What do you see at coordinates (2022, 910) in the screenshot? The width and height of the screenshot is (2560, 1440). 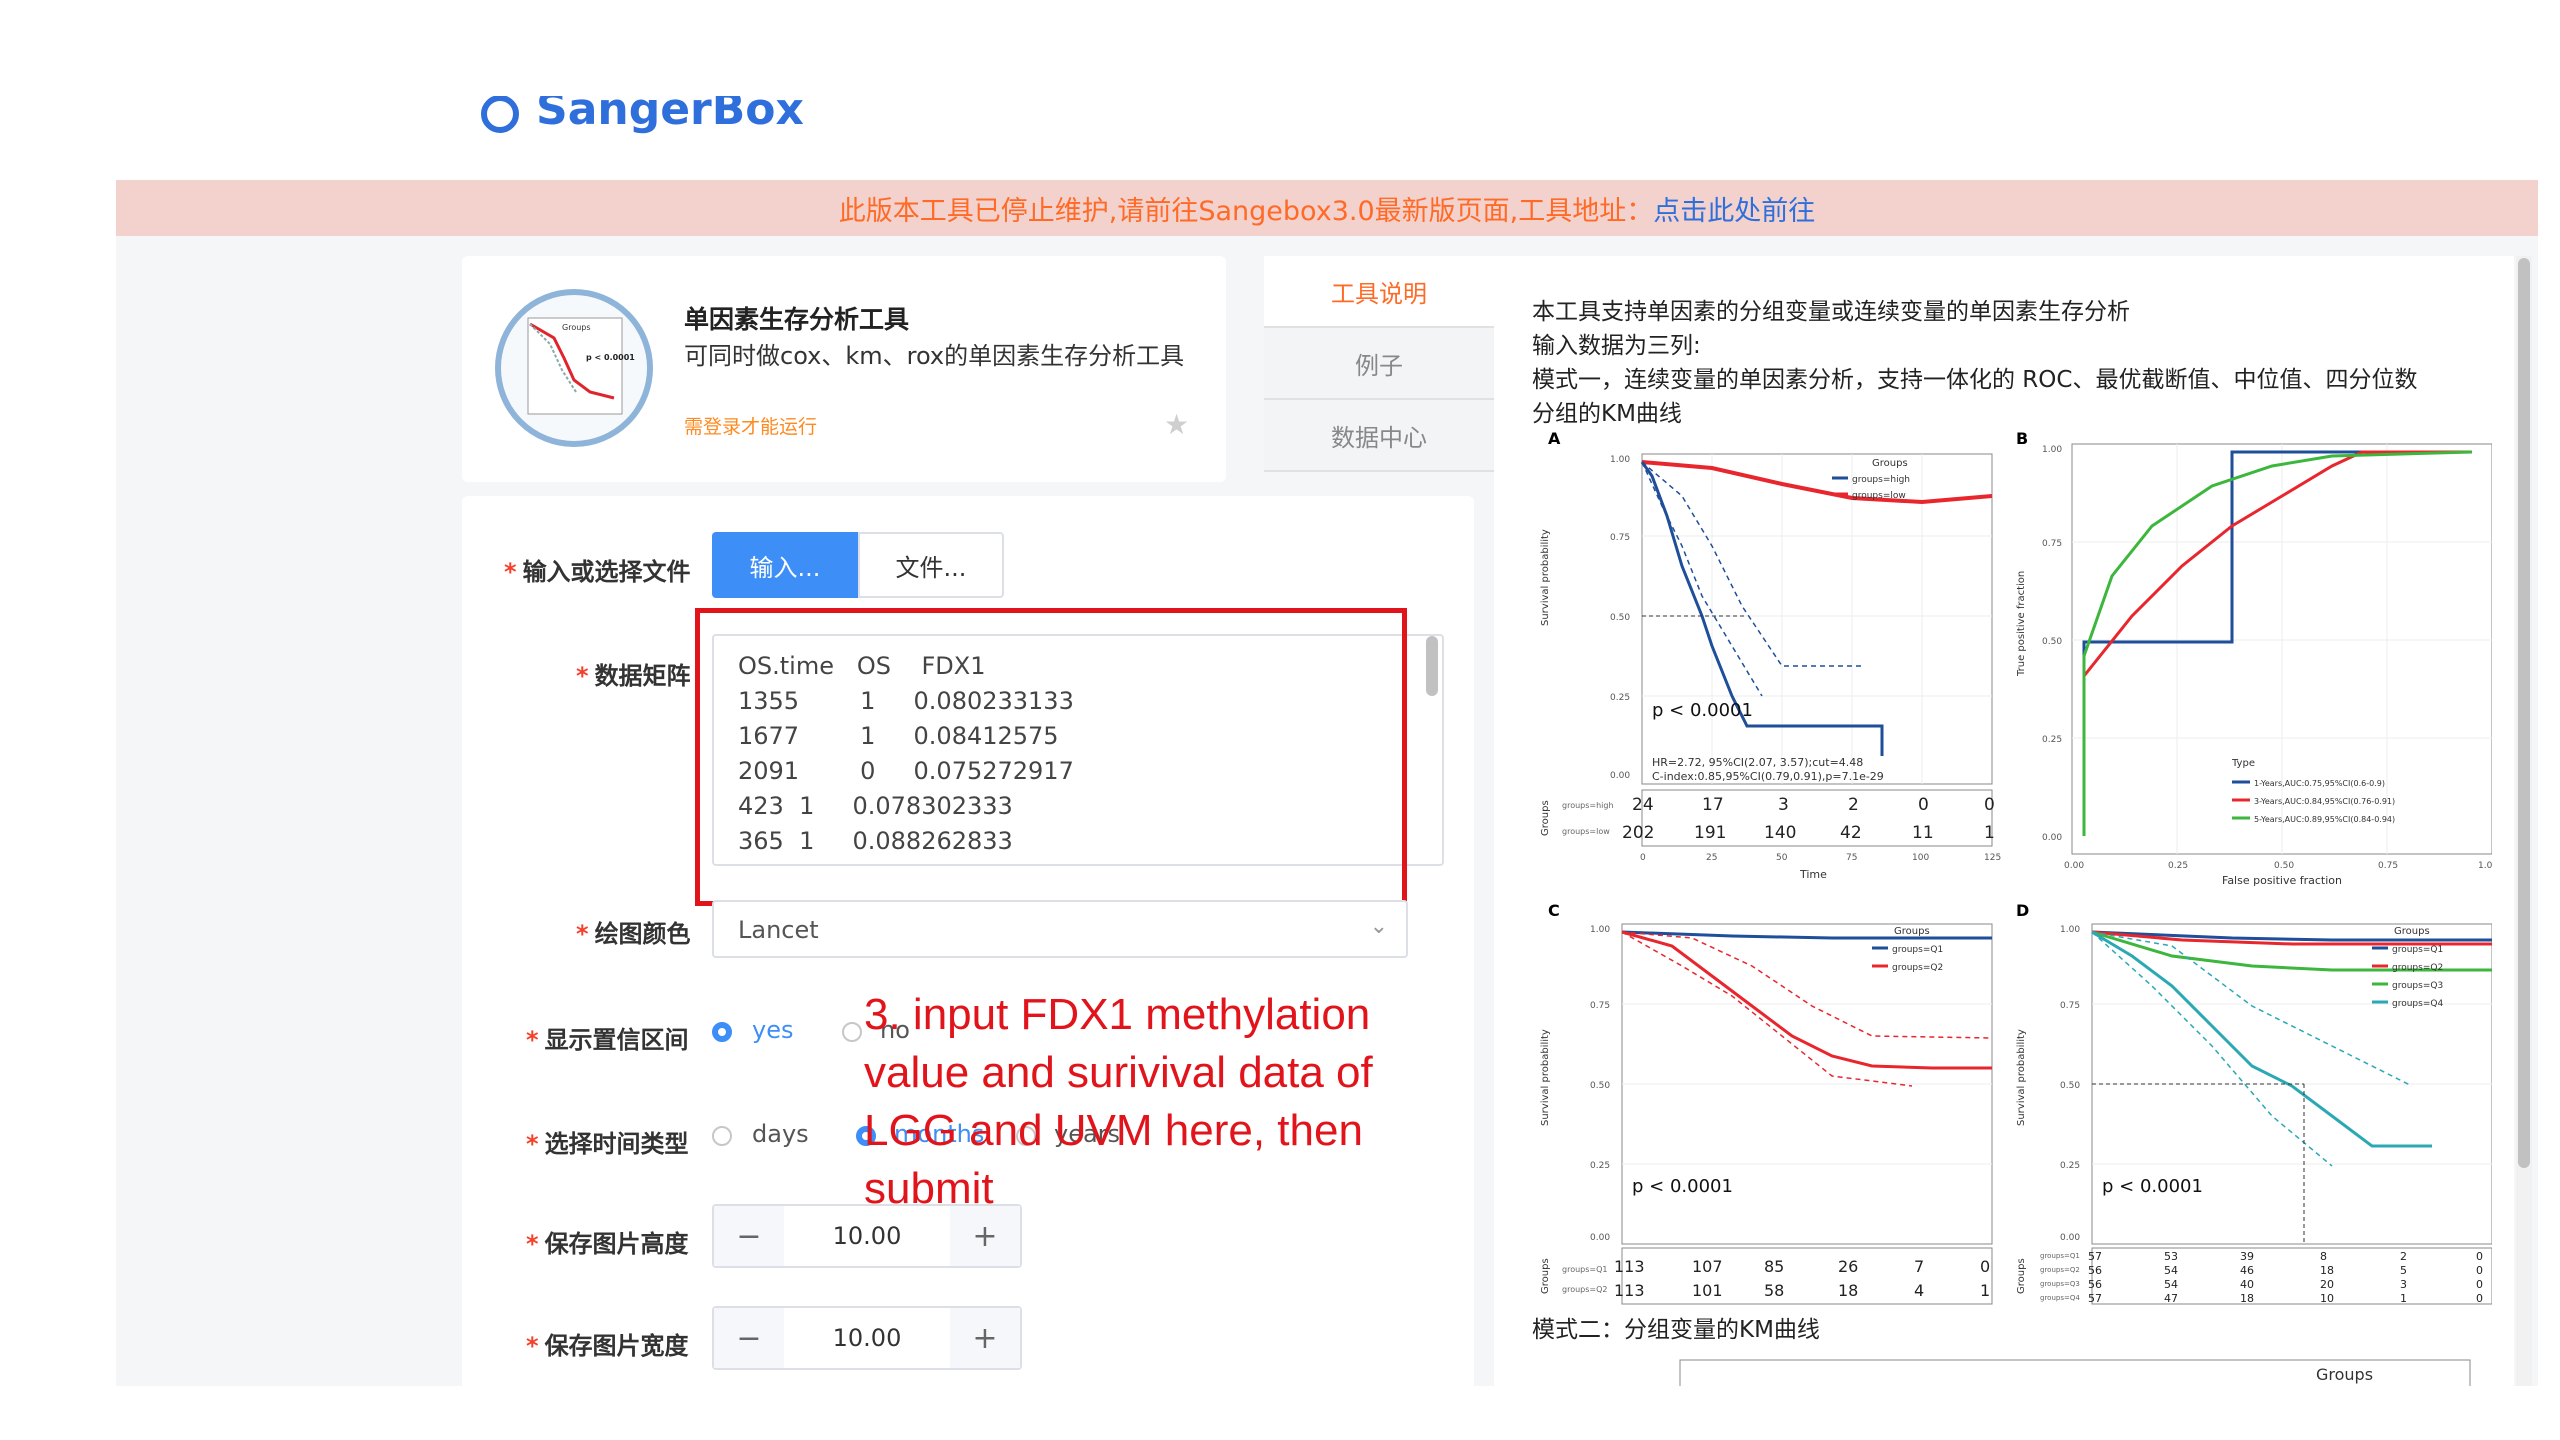 I see `svg-text: D` at bounding box center [2022, 910].